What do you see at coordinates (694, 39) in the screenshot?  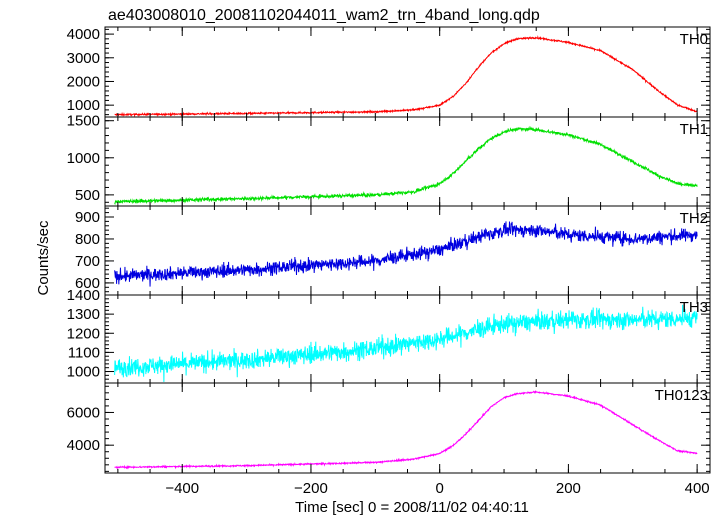 I see `panel-label-th0: TH0` at bounding box center [694, 39].